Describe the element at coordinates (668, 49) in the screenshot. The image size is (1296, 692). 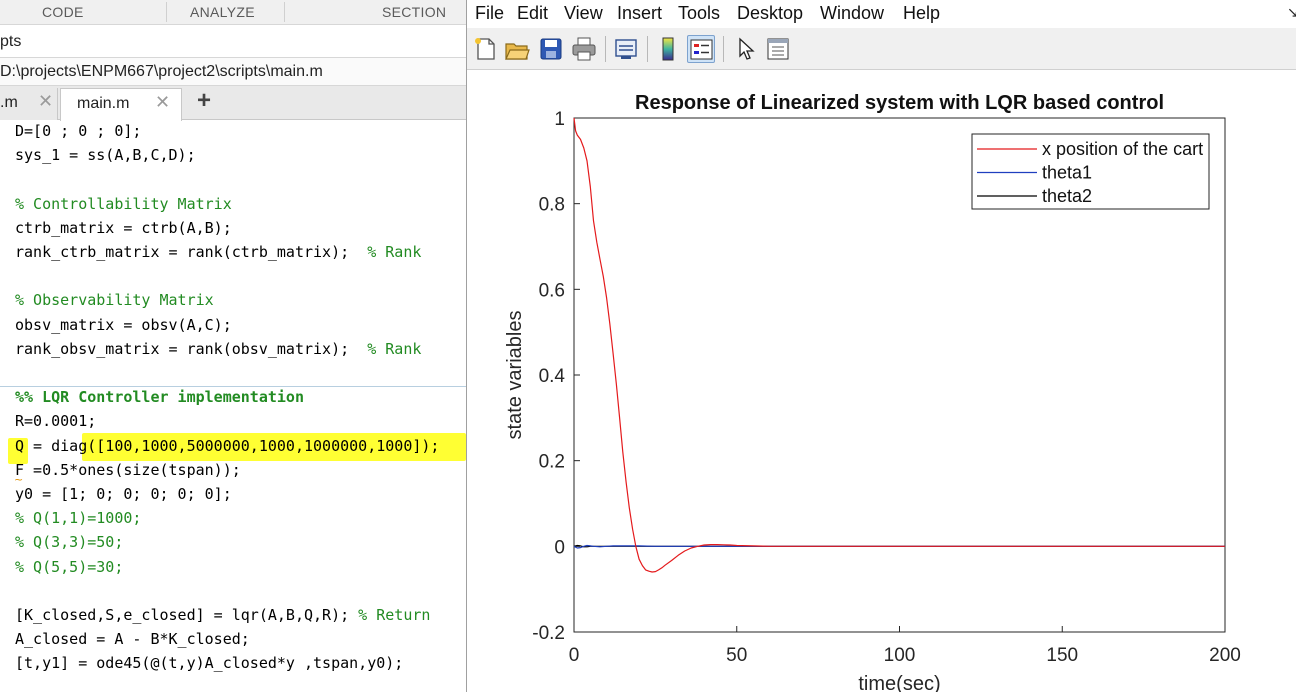
I see `insert-colorbar-icon` at that location.